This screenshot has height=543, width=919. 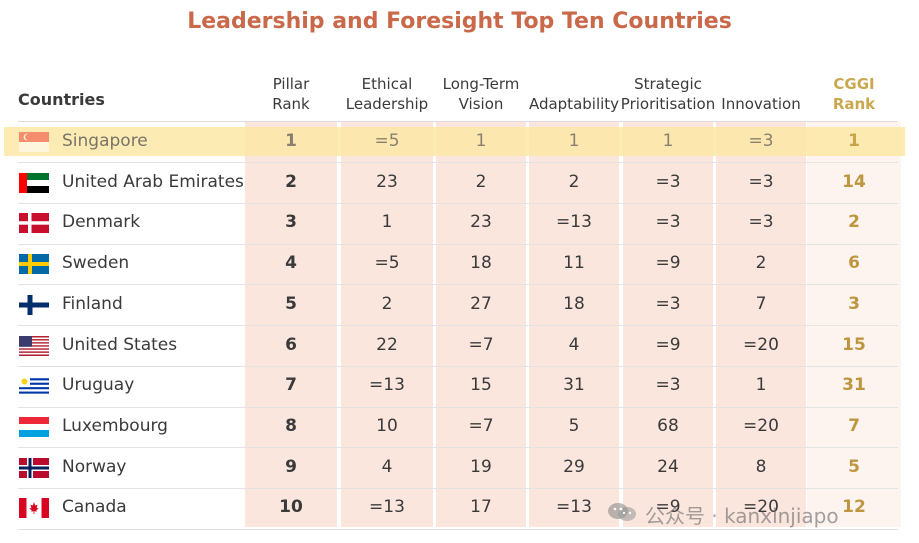 What do you see at coordinates (854, 94) in the screenshot?
I see `header-cggi: CGGI Rank` at bounding box center [854, 94].